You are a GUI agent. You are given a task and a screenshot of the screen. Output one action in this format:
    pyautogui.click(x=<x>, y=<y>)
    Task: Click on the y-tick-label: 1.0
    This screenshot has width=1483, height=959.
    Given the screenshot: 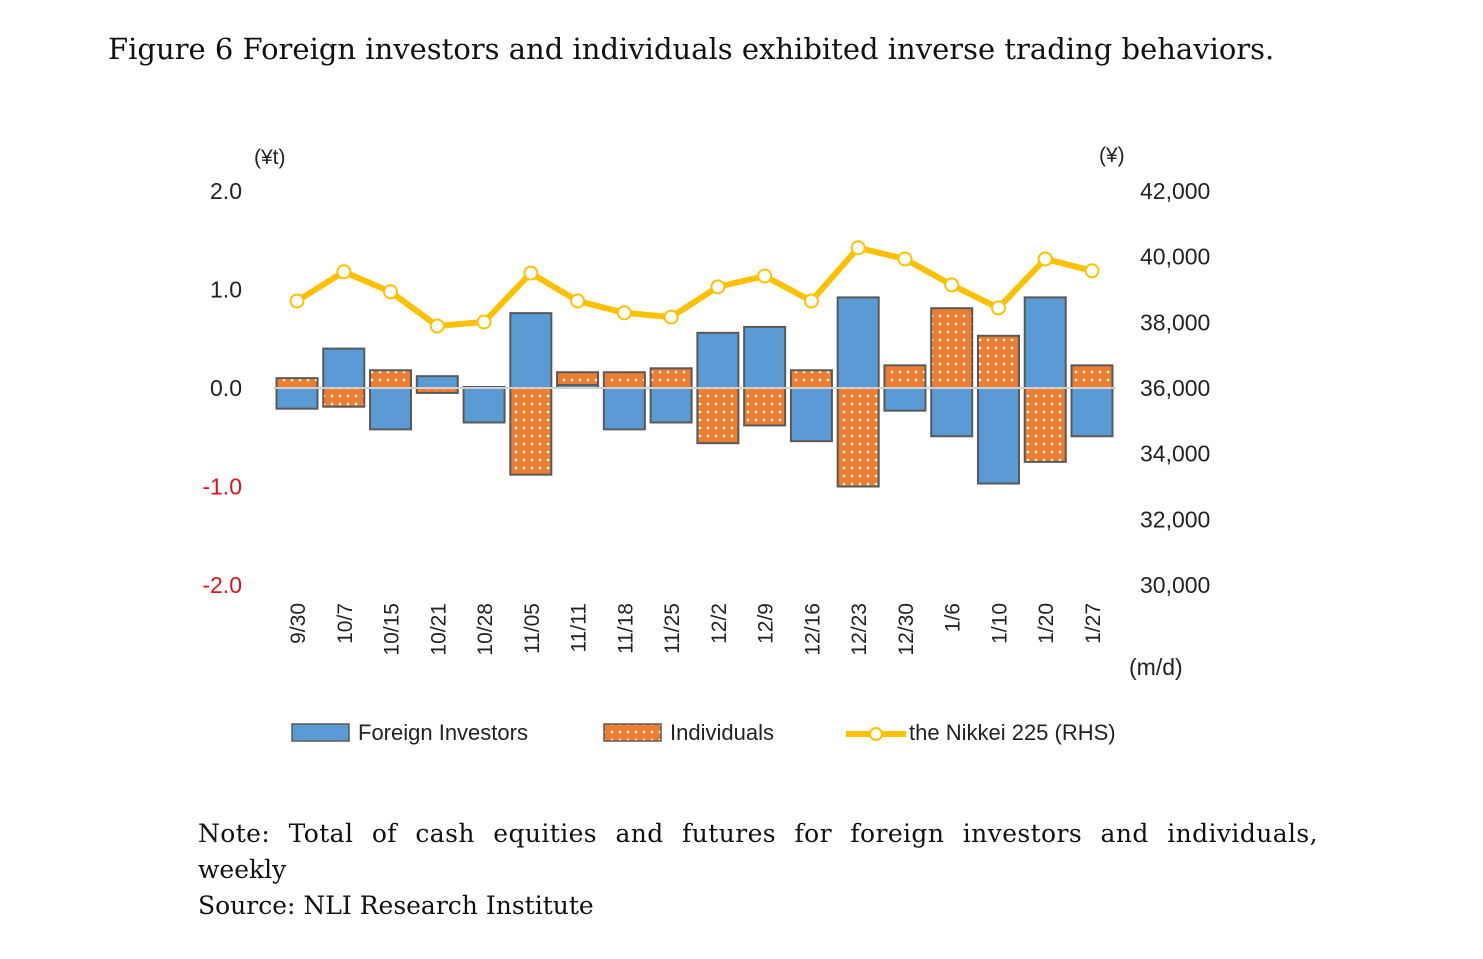 What is the action you would take?
    pyautogui.click(x=226, y=290)
    